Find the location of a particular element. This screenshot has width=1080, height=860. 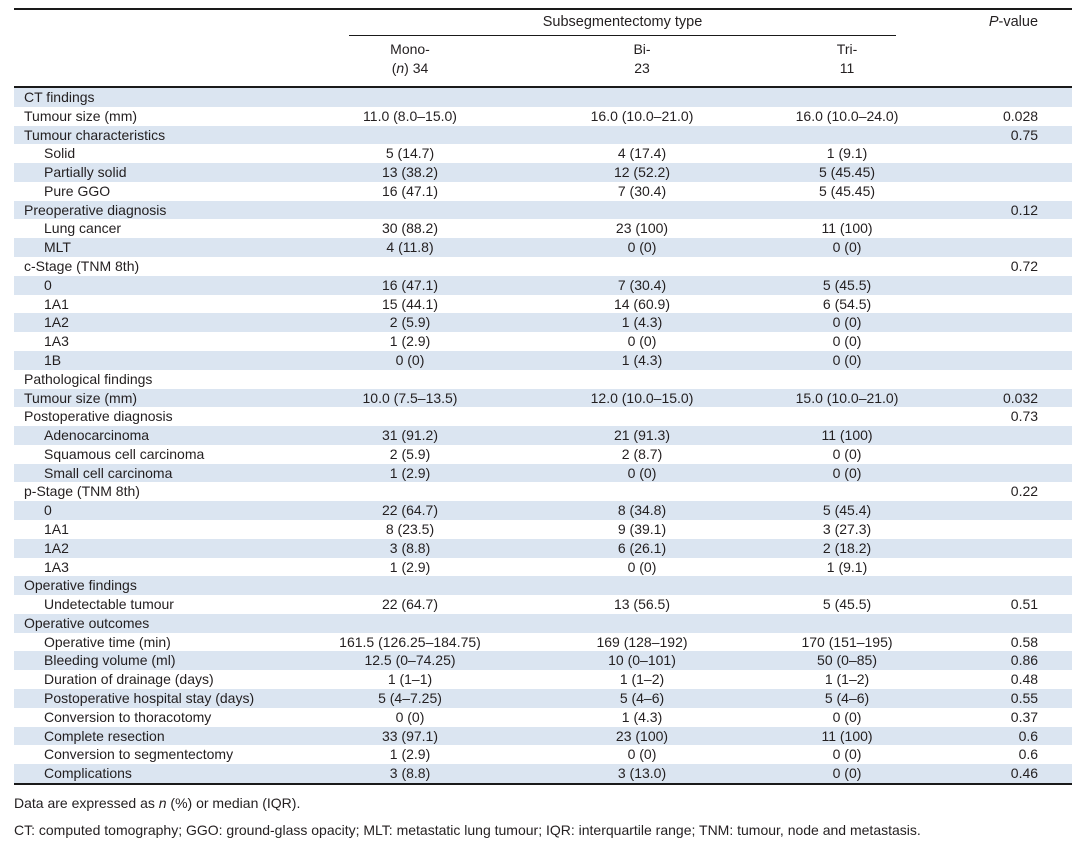

cell-mono: 1 (1–1) is located at coordinates (410, 679).